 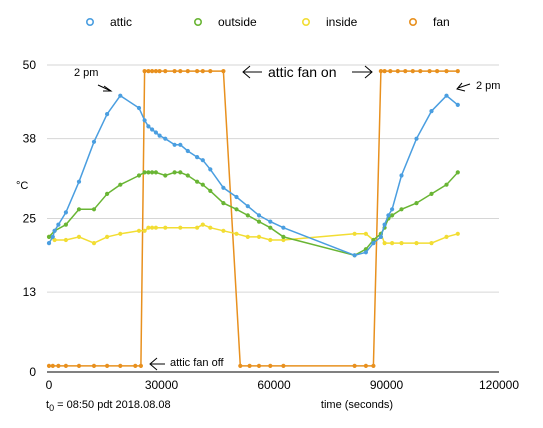 What do you see at coordinates (162, 385) in the screenshot?
I see `x-tick-label: 30000` at bounding box center [162, 385].